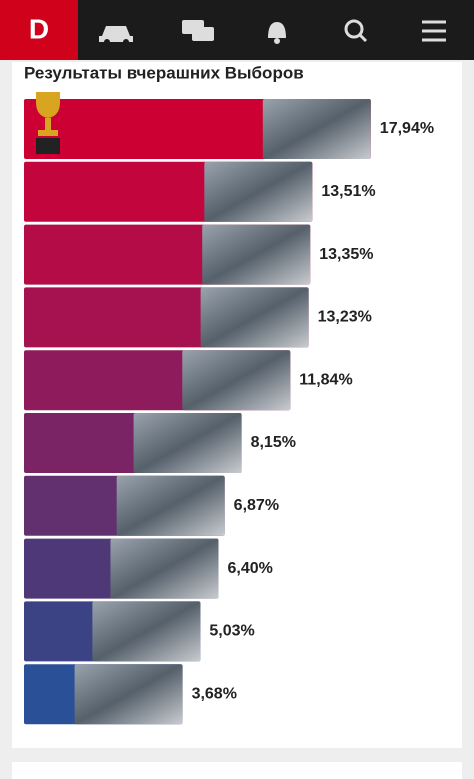 This screenshot has width=474, height=779. What do you see at coordinates (237, 770) in the screenshot?
I see `next-card` at bounding box center [237, 770].